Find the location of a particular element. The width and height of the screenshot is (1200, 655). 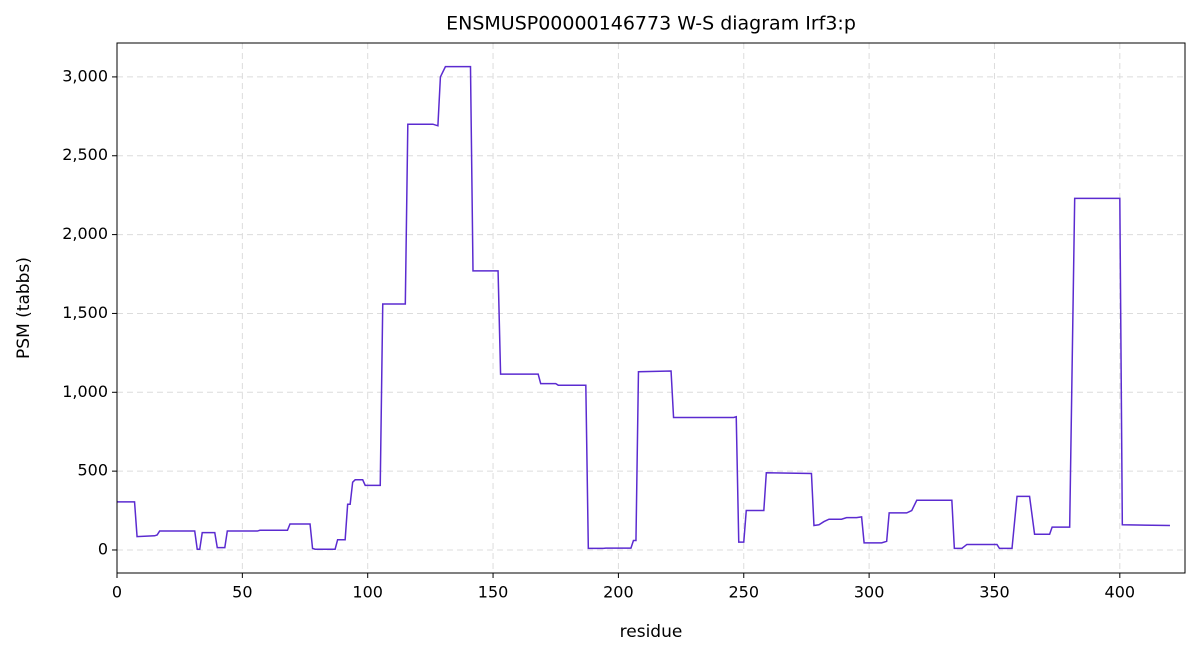

y-tick-label: 1,500 is located at coordinates (85, 312).